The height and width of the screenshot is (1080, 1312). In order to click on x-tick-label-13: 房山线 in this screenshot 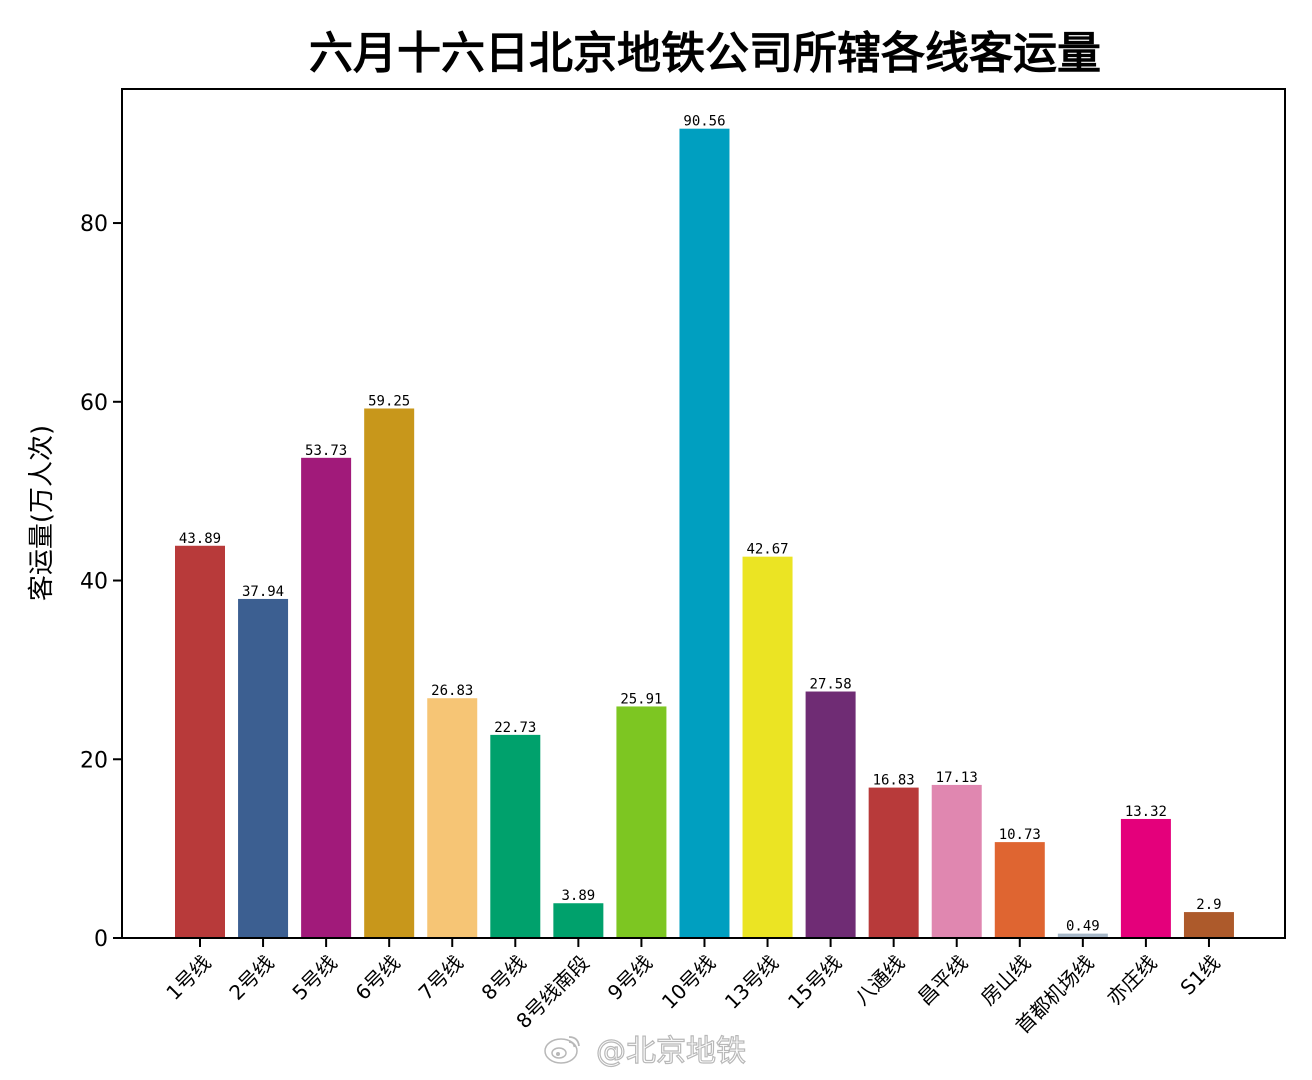, I will do `click(1005, 980)`.